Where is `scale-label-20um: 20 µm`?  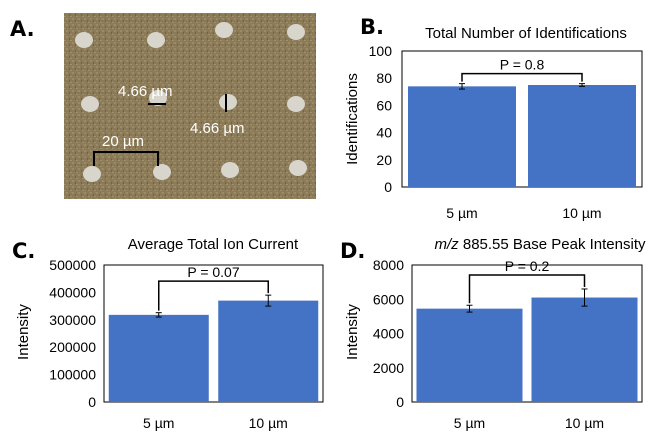 scale-label-20um: 20 µm is located at coordinates (123, 141).